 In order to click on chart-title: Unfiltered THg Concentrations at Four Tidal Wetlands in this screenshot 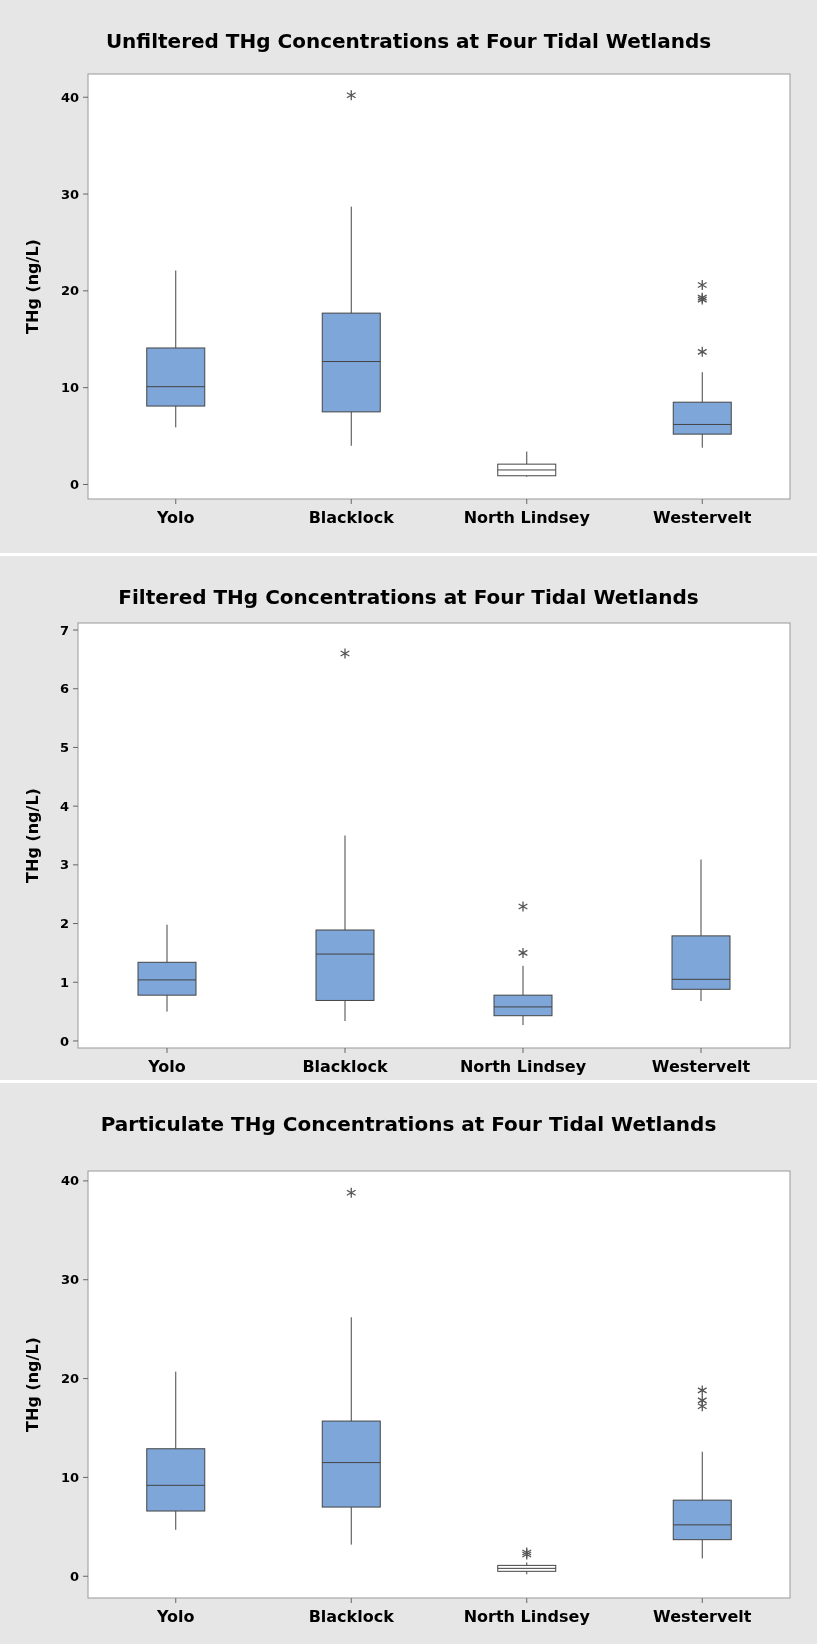, I will do `click(408, 41)`.